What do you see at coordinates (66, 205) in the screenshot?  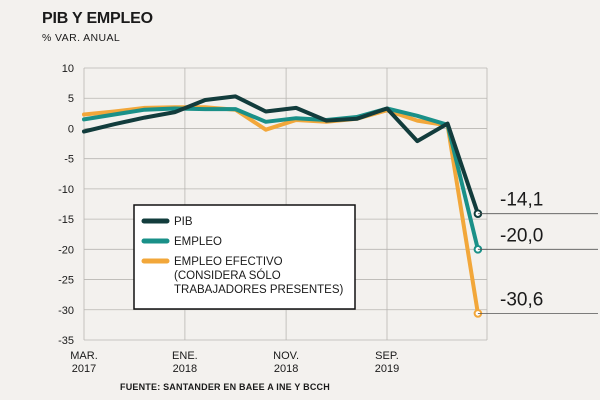 I see `y-axis-ticks: 10 5 0 -5 -10 -15 -20 -25 -30 -35` at bounding box center [66, 205].